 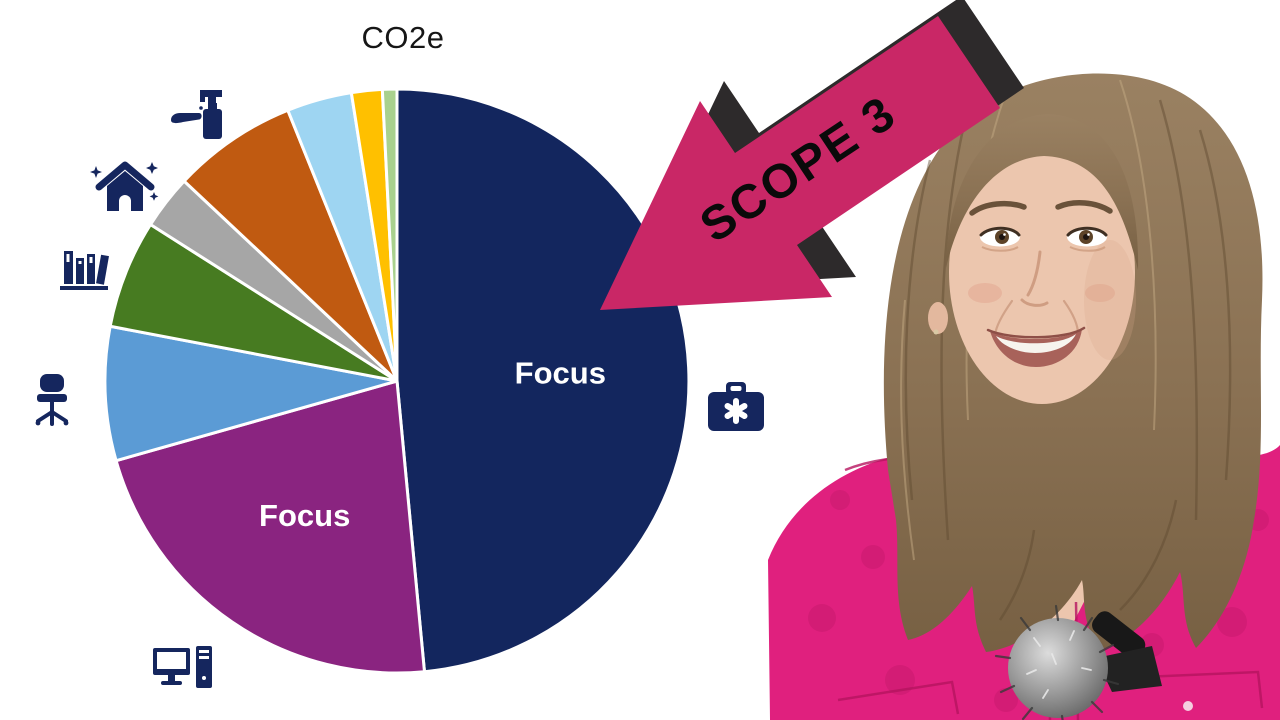 I want to click on scope3-arrow: SCOPE 3, so click(x=812, y=155).